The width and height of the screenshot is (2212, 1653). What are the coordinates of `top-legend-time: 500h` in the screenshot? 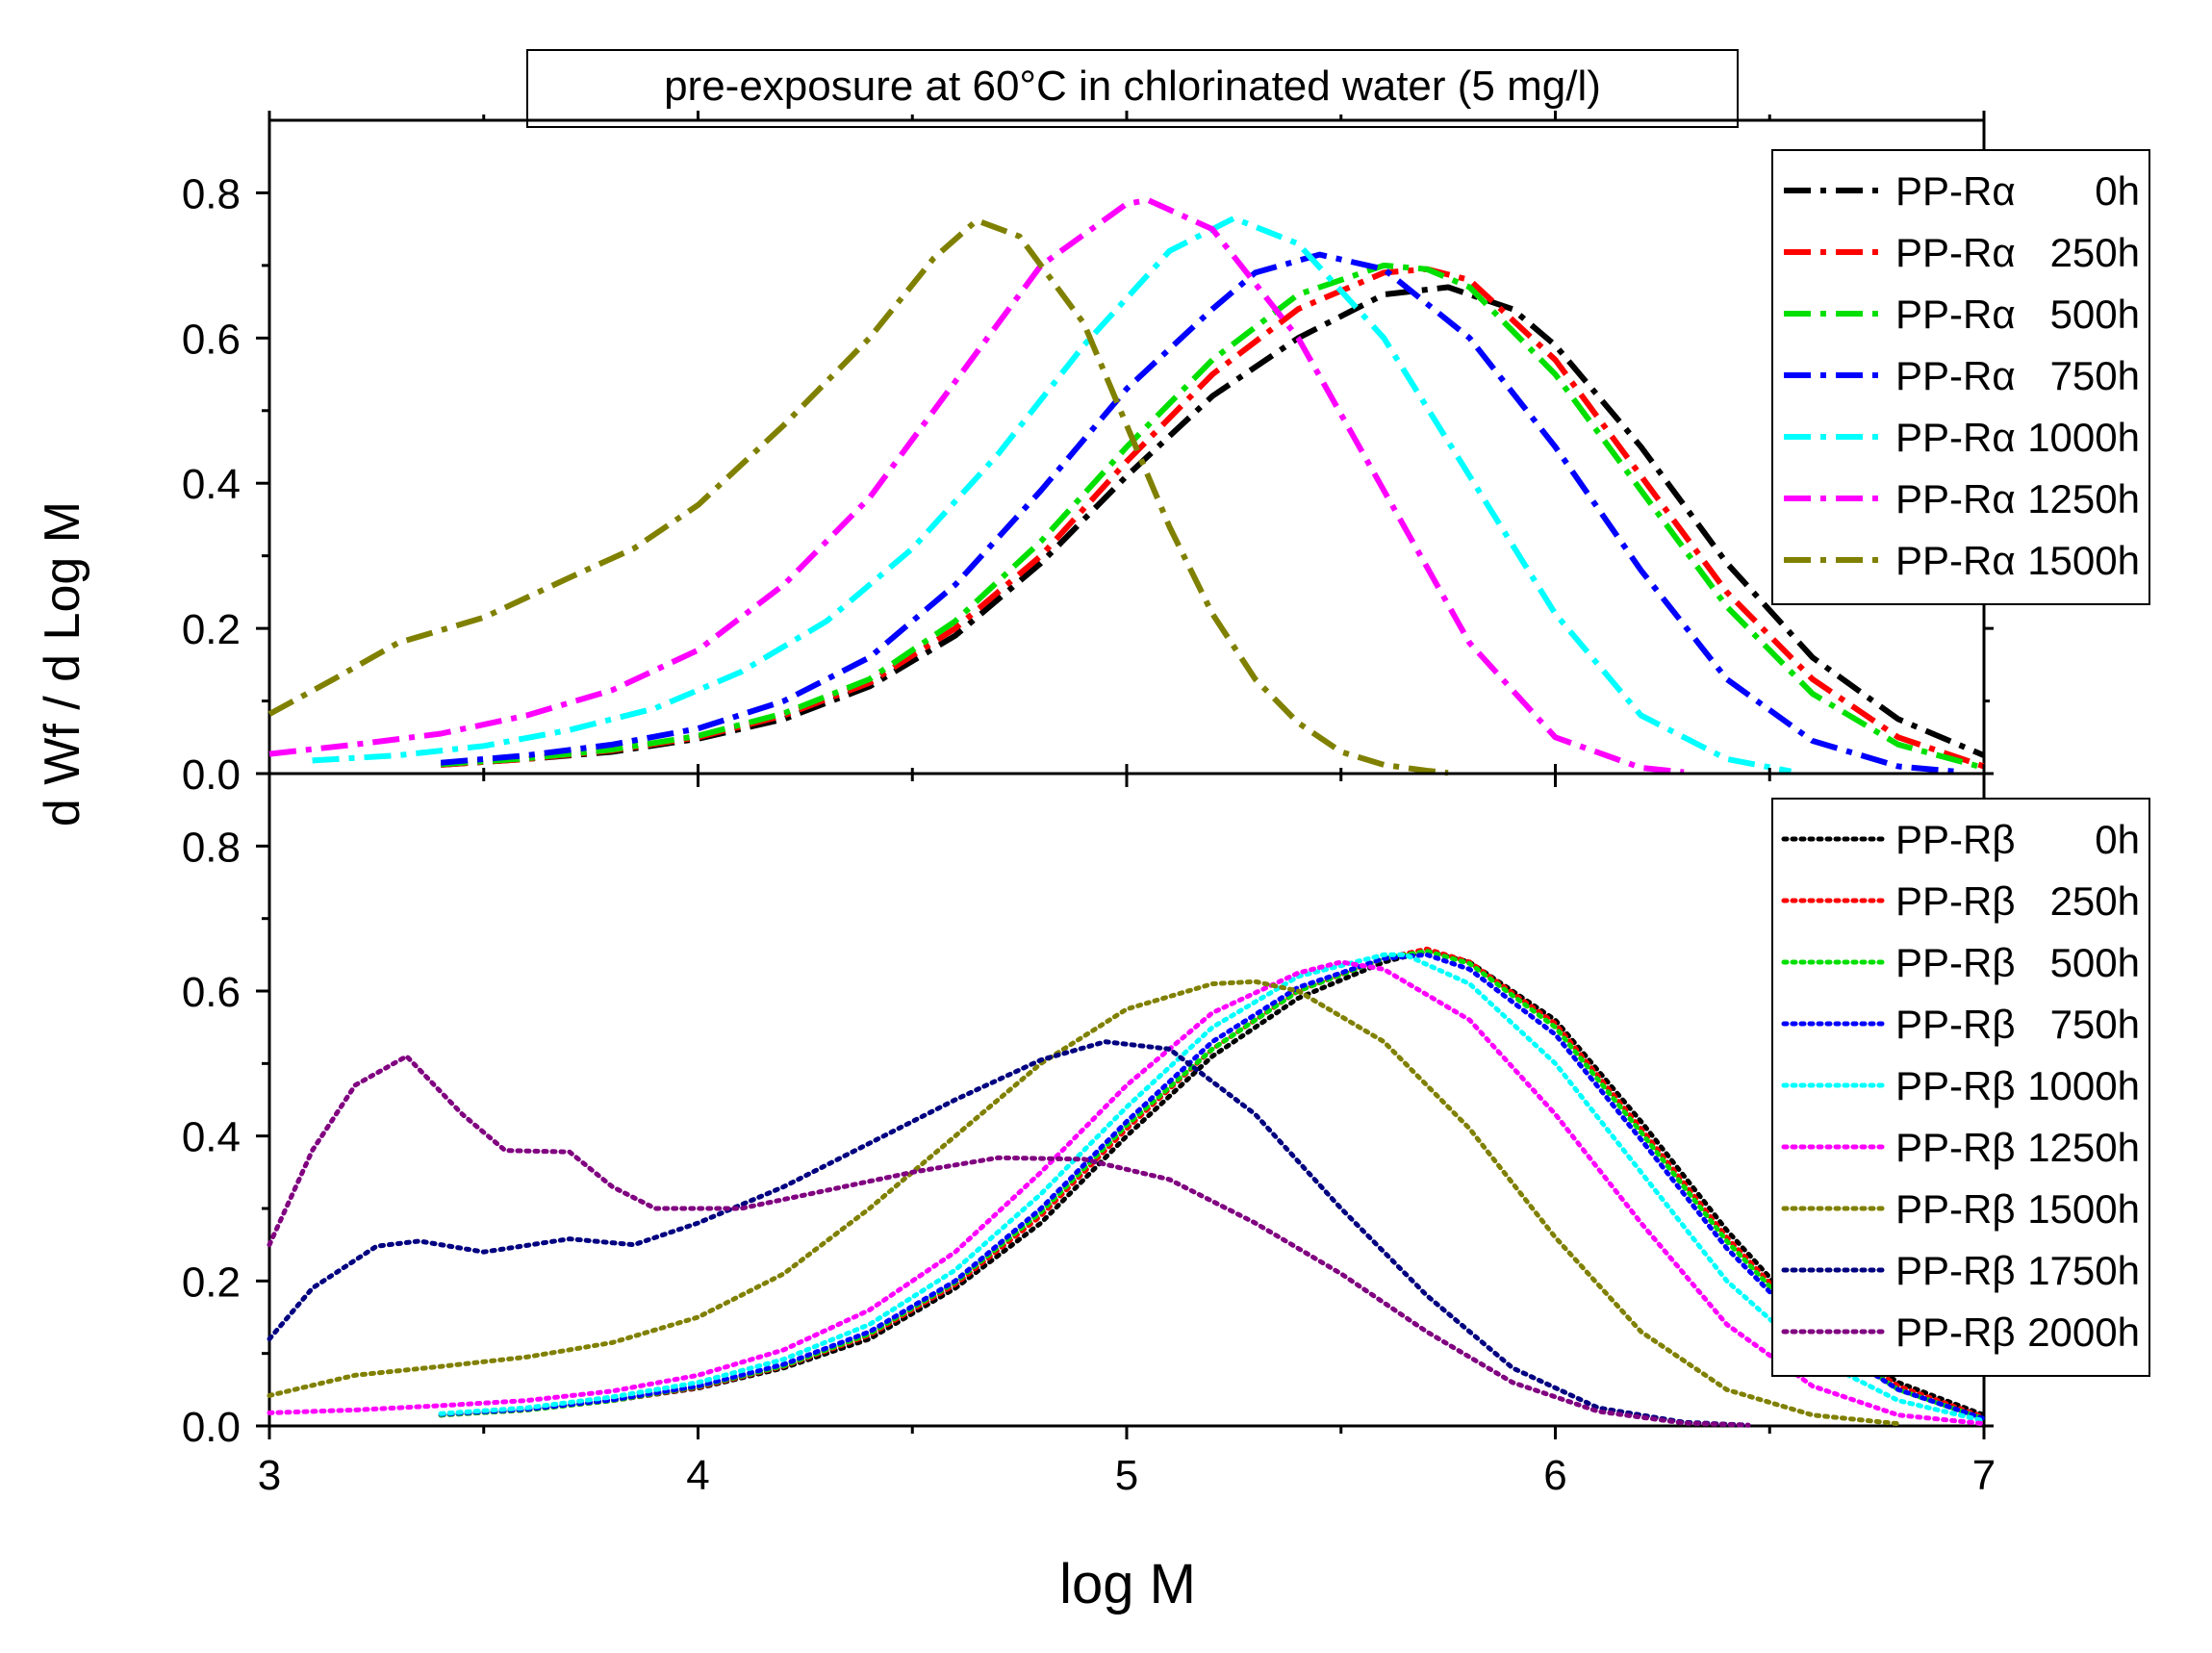 It's located at (2095, 314).